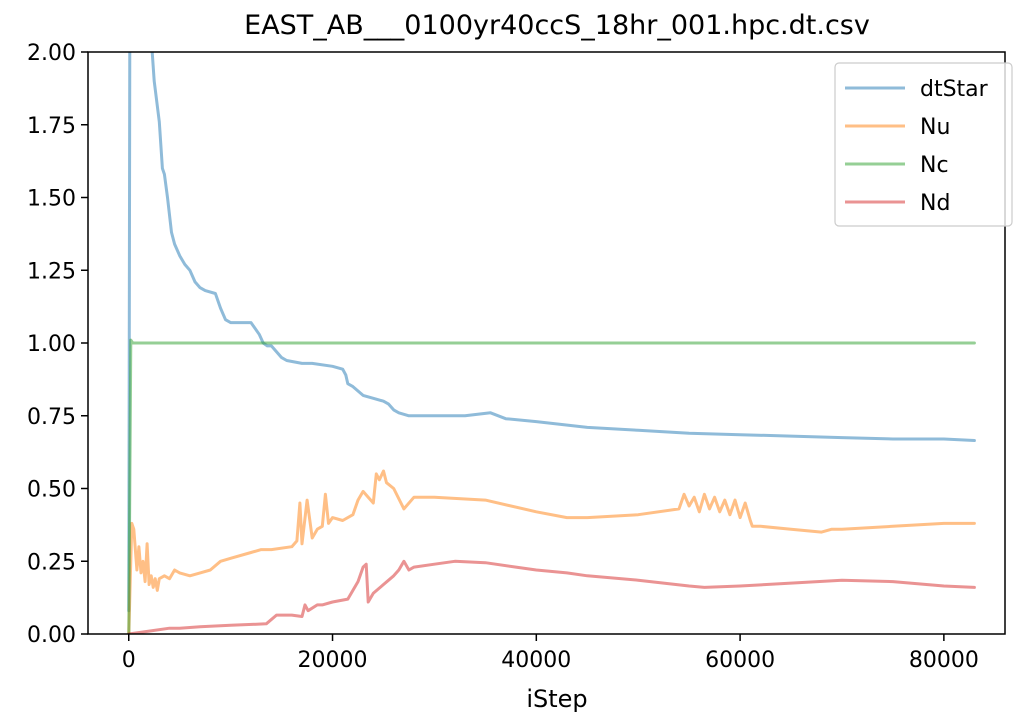 The width and height of the screenshot is (1015, 714). What do you see at coordinates (944, 660) in the screenshot?
I see `x-tick-label: 80000` at bounding box center [944, 660].